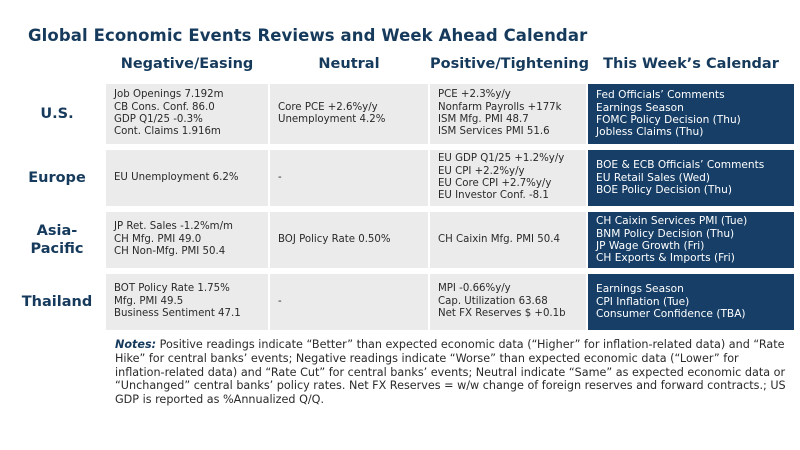 The width and height of the screenshot is (800, 450). Describe the element at coordinates (653, 177) in the screenshot. I see `calendar-item: EU Retail Sales (Wed)` at that location.